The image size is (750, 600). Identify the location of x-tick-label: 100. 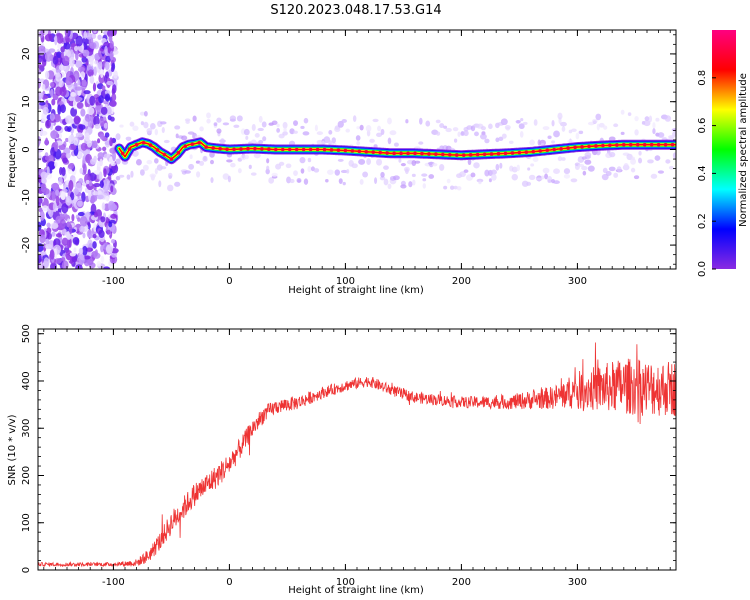
(345, 281).